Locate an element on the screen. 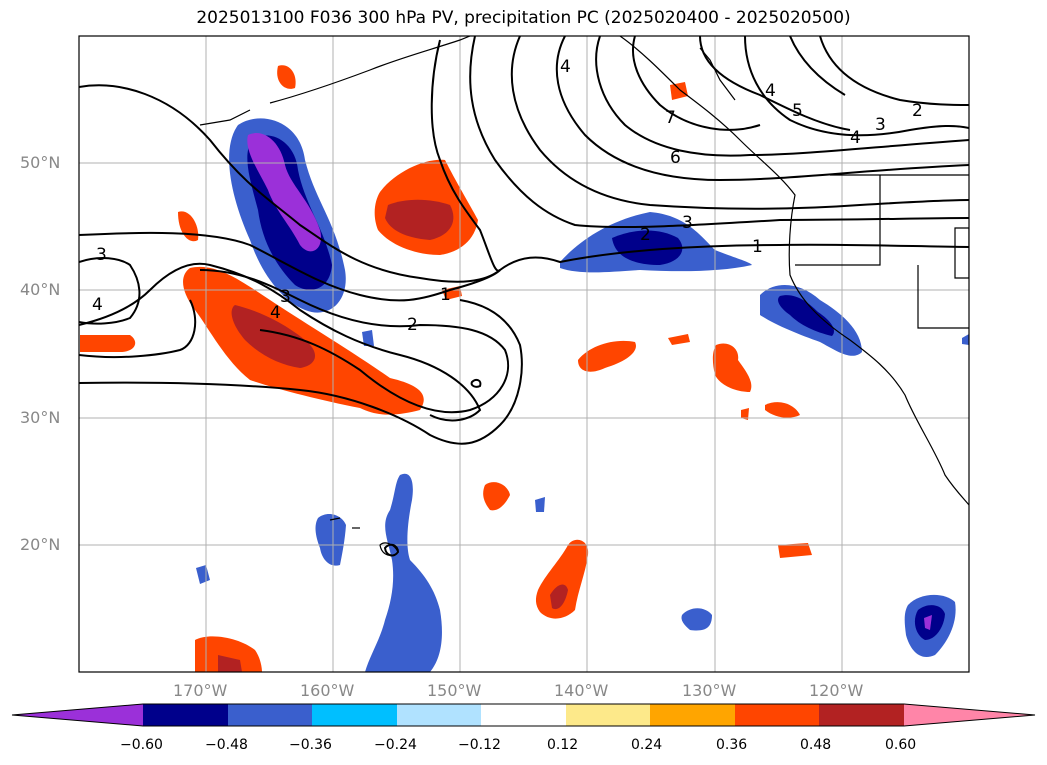 This screenshot has width=1047, height=765. colorbar-tick-label: 0.60 is located at coordinates (901, 745).